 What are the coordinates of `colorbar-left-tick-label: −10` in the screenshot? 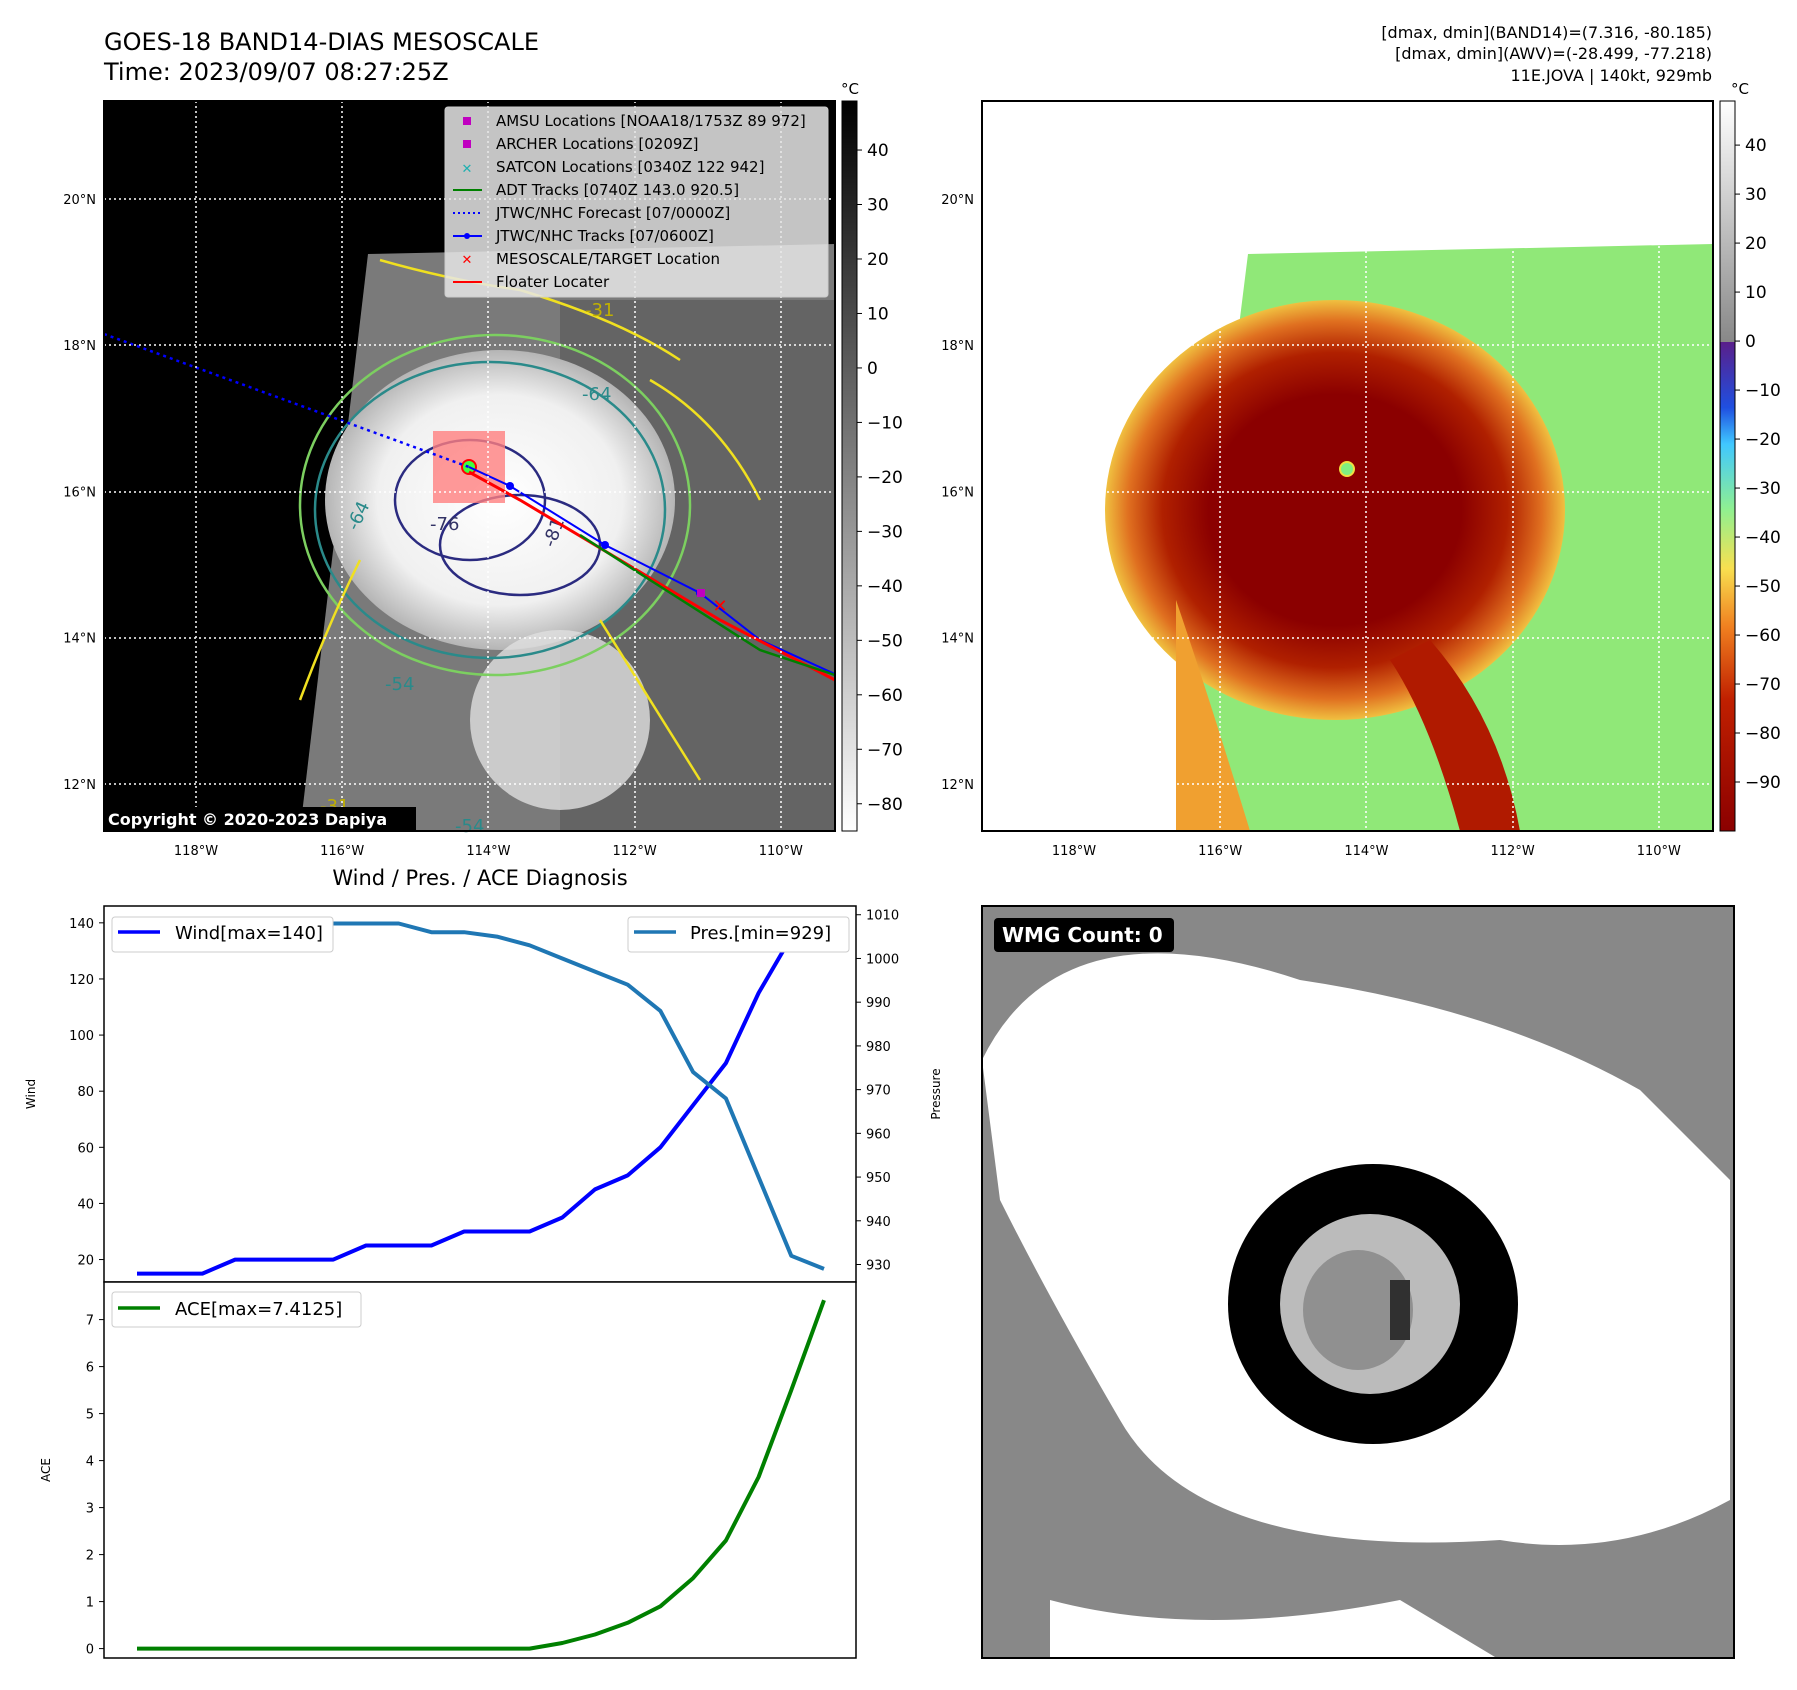 It's located at (885, 423).